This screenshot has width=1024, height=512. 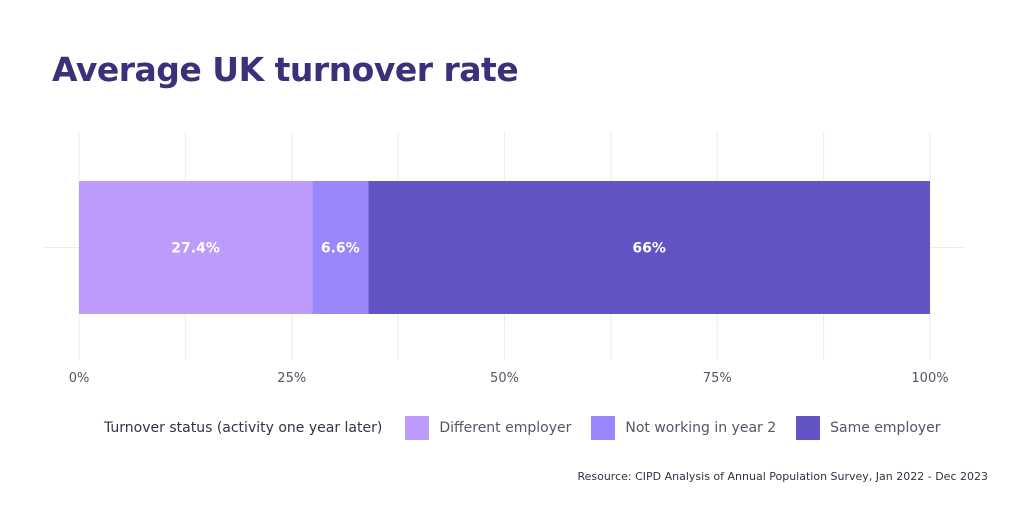 I want to click on data-label: 66%, so click(x=649, y=249).